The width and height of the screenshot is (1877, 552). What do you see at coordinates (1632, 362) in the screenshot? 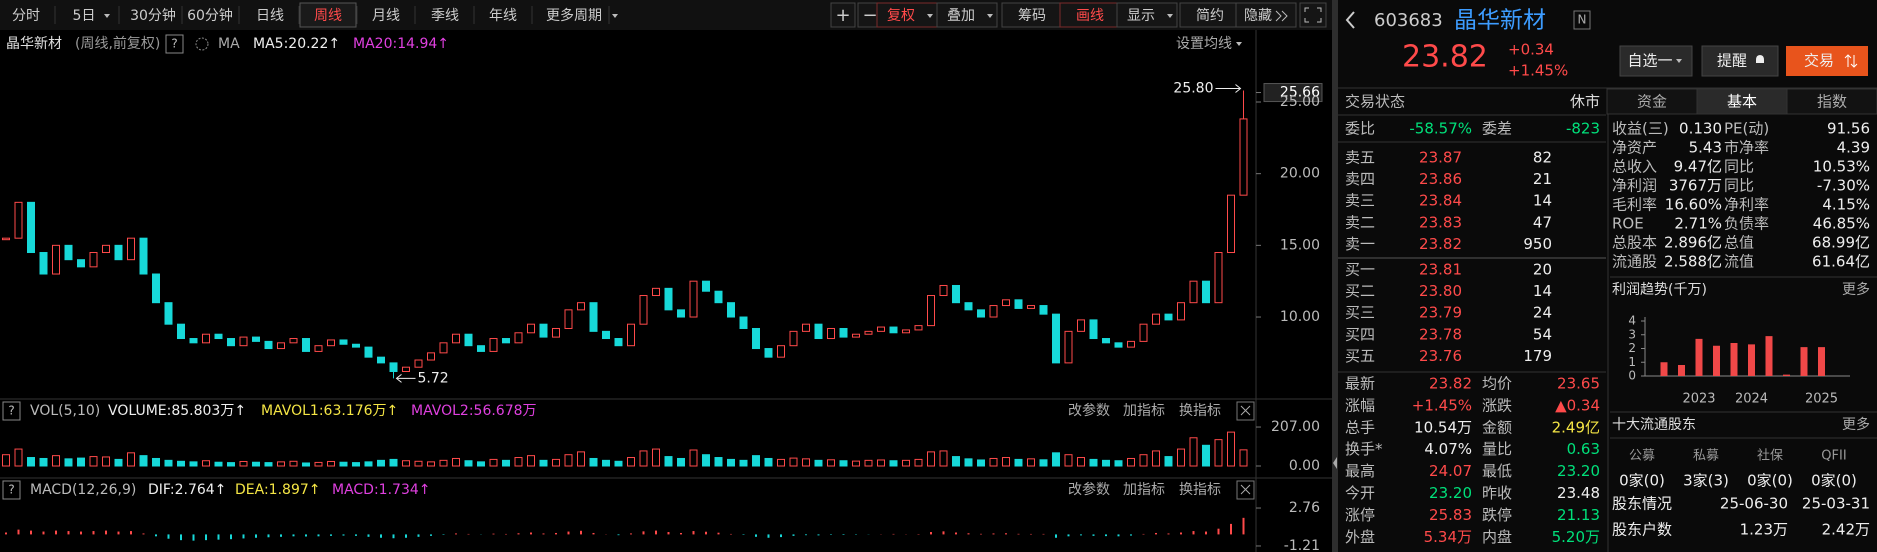
I see `y-tick-label: 1` at bounding box center [1632, 362].